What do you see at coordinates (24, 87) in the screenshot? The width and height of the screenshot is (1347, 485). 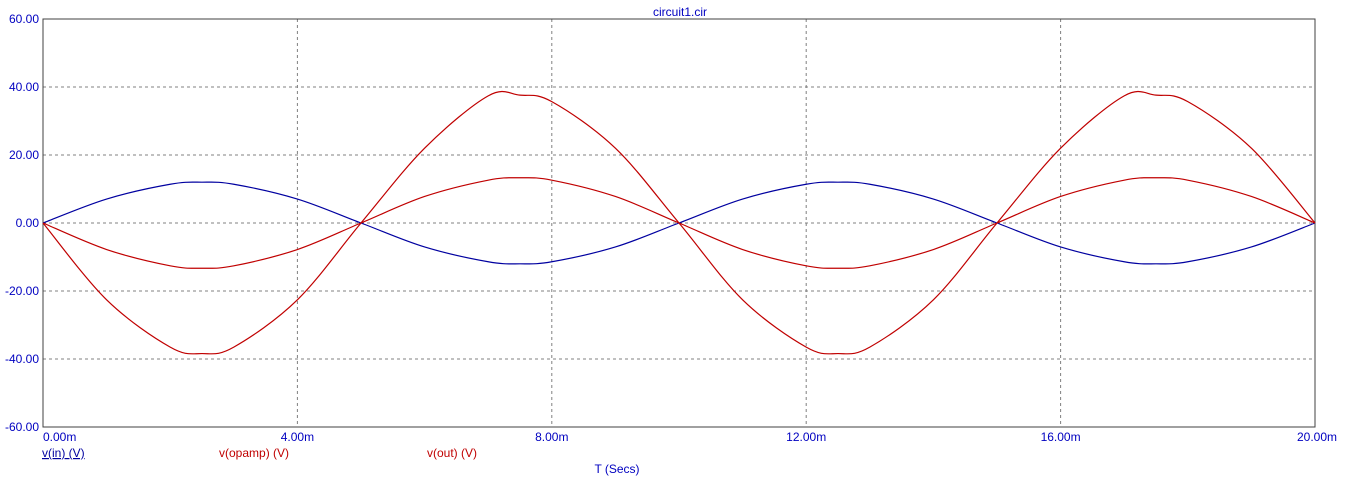 I see `y-tick-label: 40.00` at bounding box center [24, 87].